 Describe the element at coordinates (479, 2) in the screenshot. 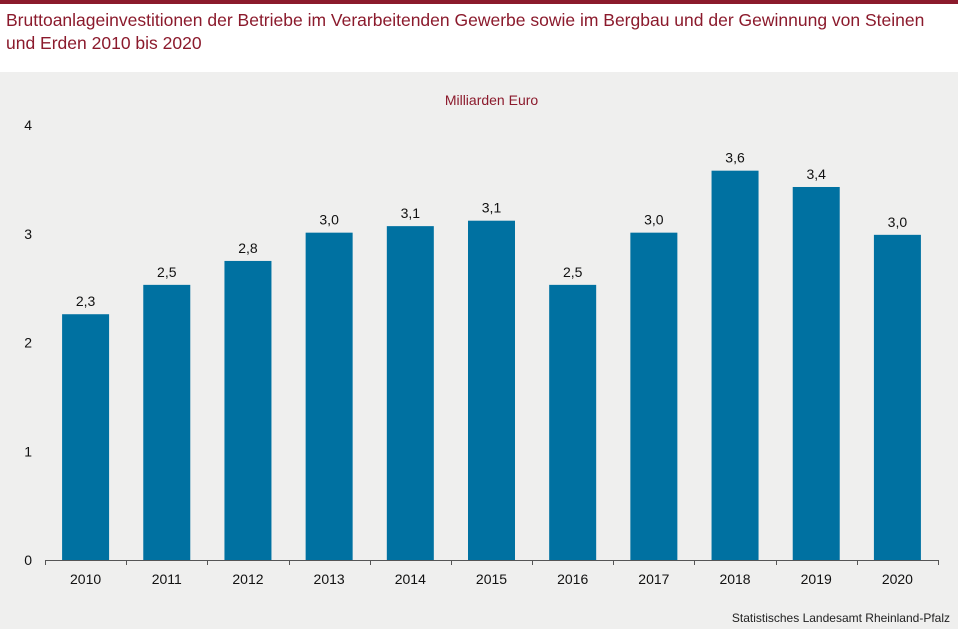

I see `header-rule` at that location.